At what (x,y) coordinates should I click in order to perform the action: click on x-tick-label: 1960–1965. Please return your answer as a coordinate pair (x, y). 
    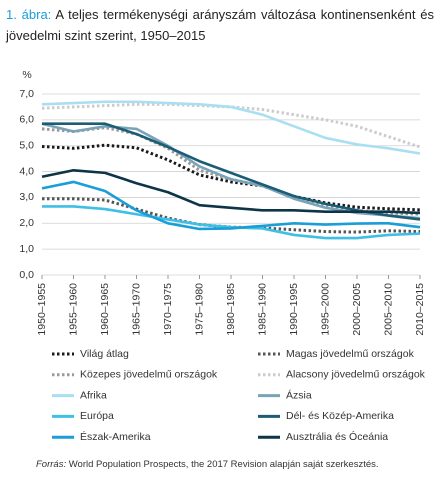
    Looking at the image, I should click on (105, 309).